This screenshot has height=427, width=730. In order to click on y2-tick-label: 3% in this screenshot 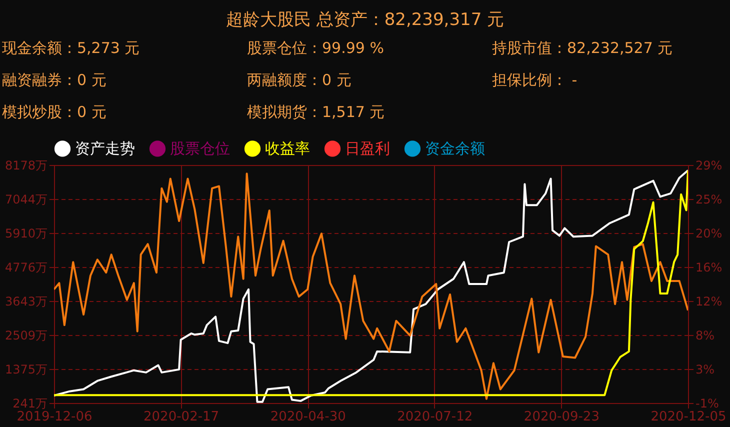, I will do `click(705, 369)`.